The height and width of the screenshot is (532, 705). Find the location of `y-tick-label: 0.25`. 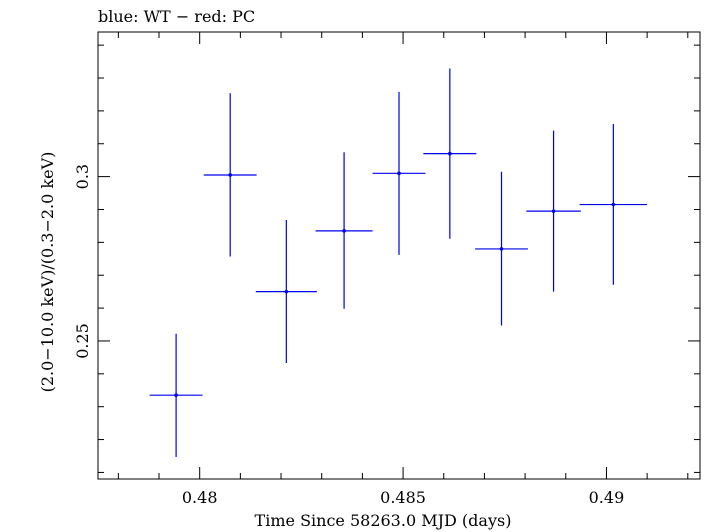

y-tick-label: 0.25 is located at coordinates (82, 341).